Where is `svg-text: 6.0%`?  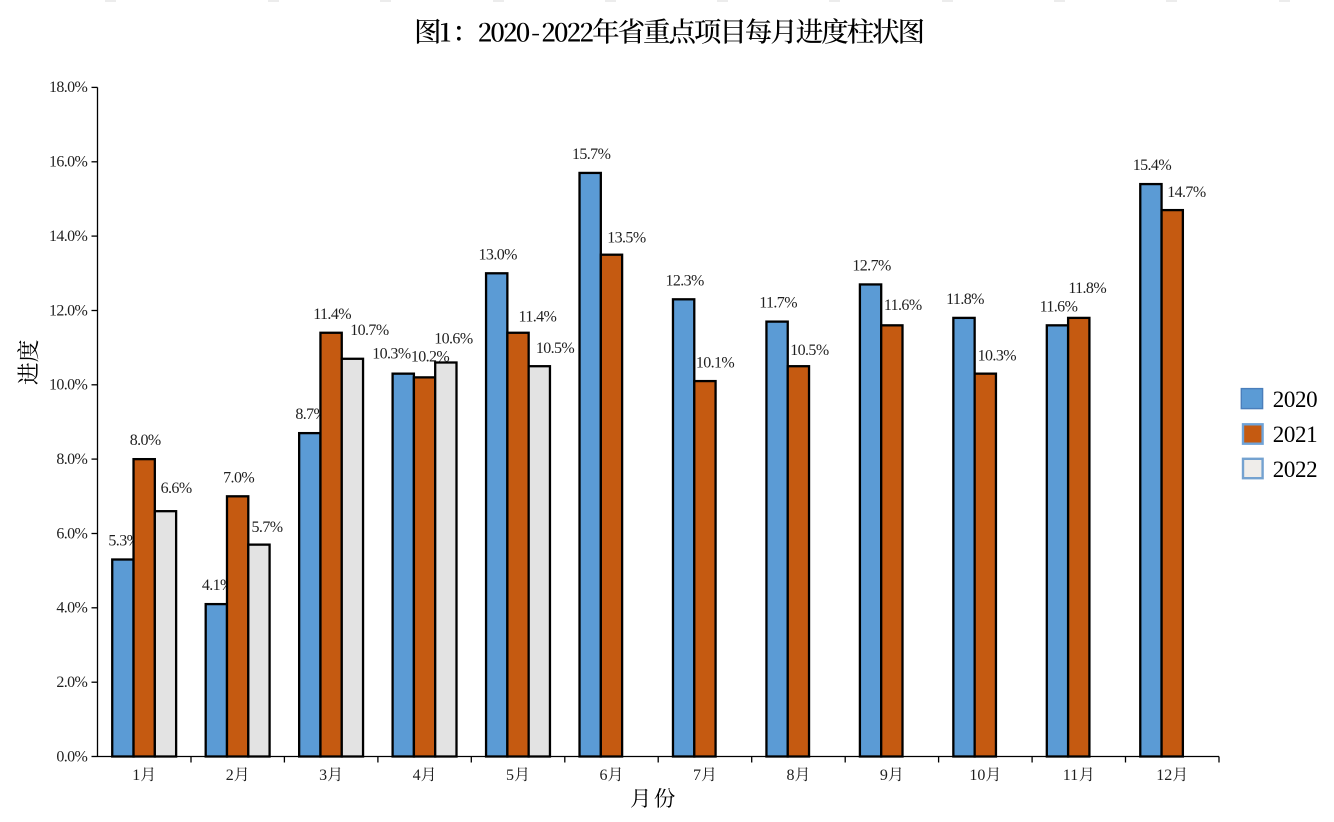 svg-text: 6.0% is located at coordinates (71, 533).